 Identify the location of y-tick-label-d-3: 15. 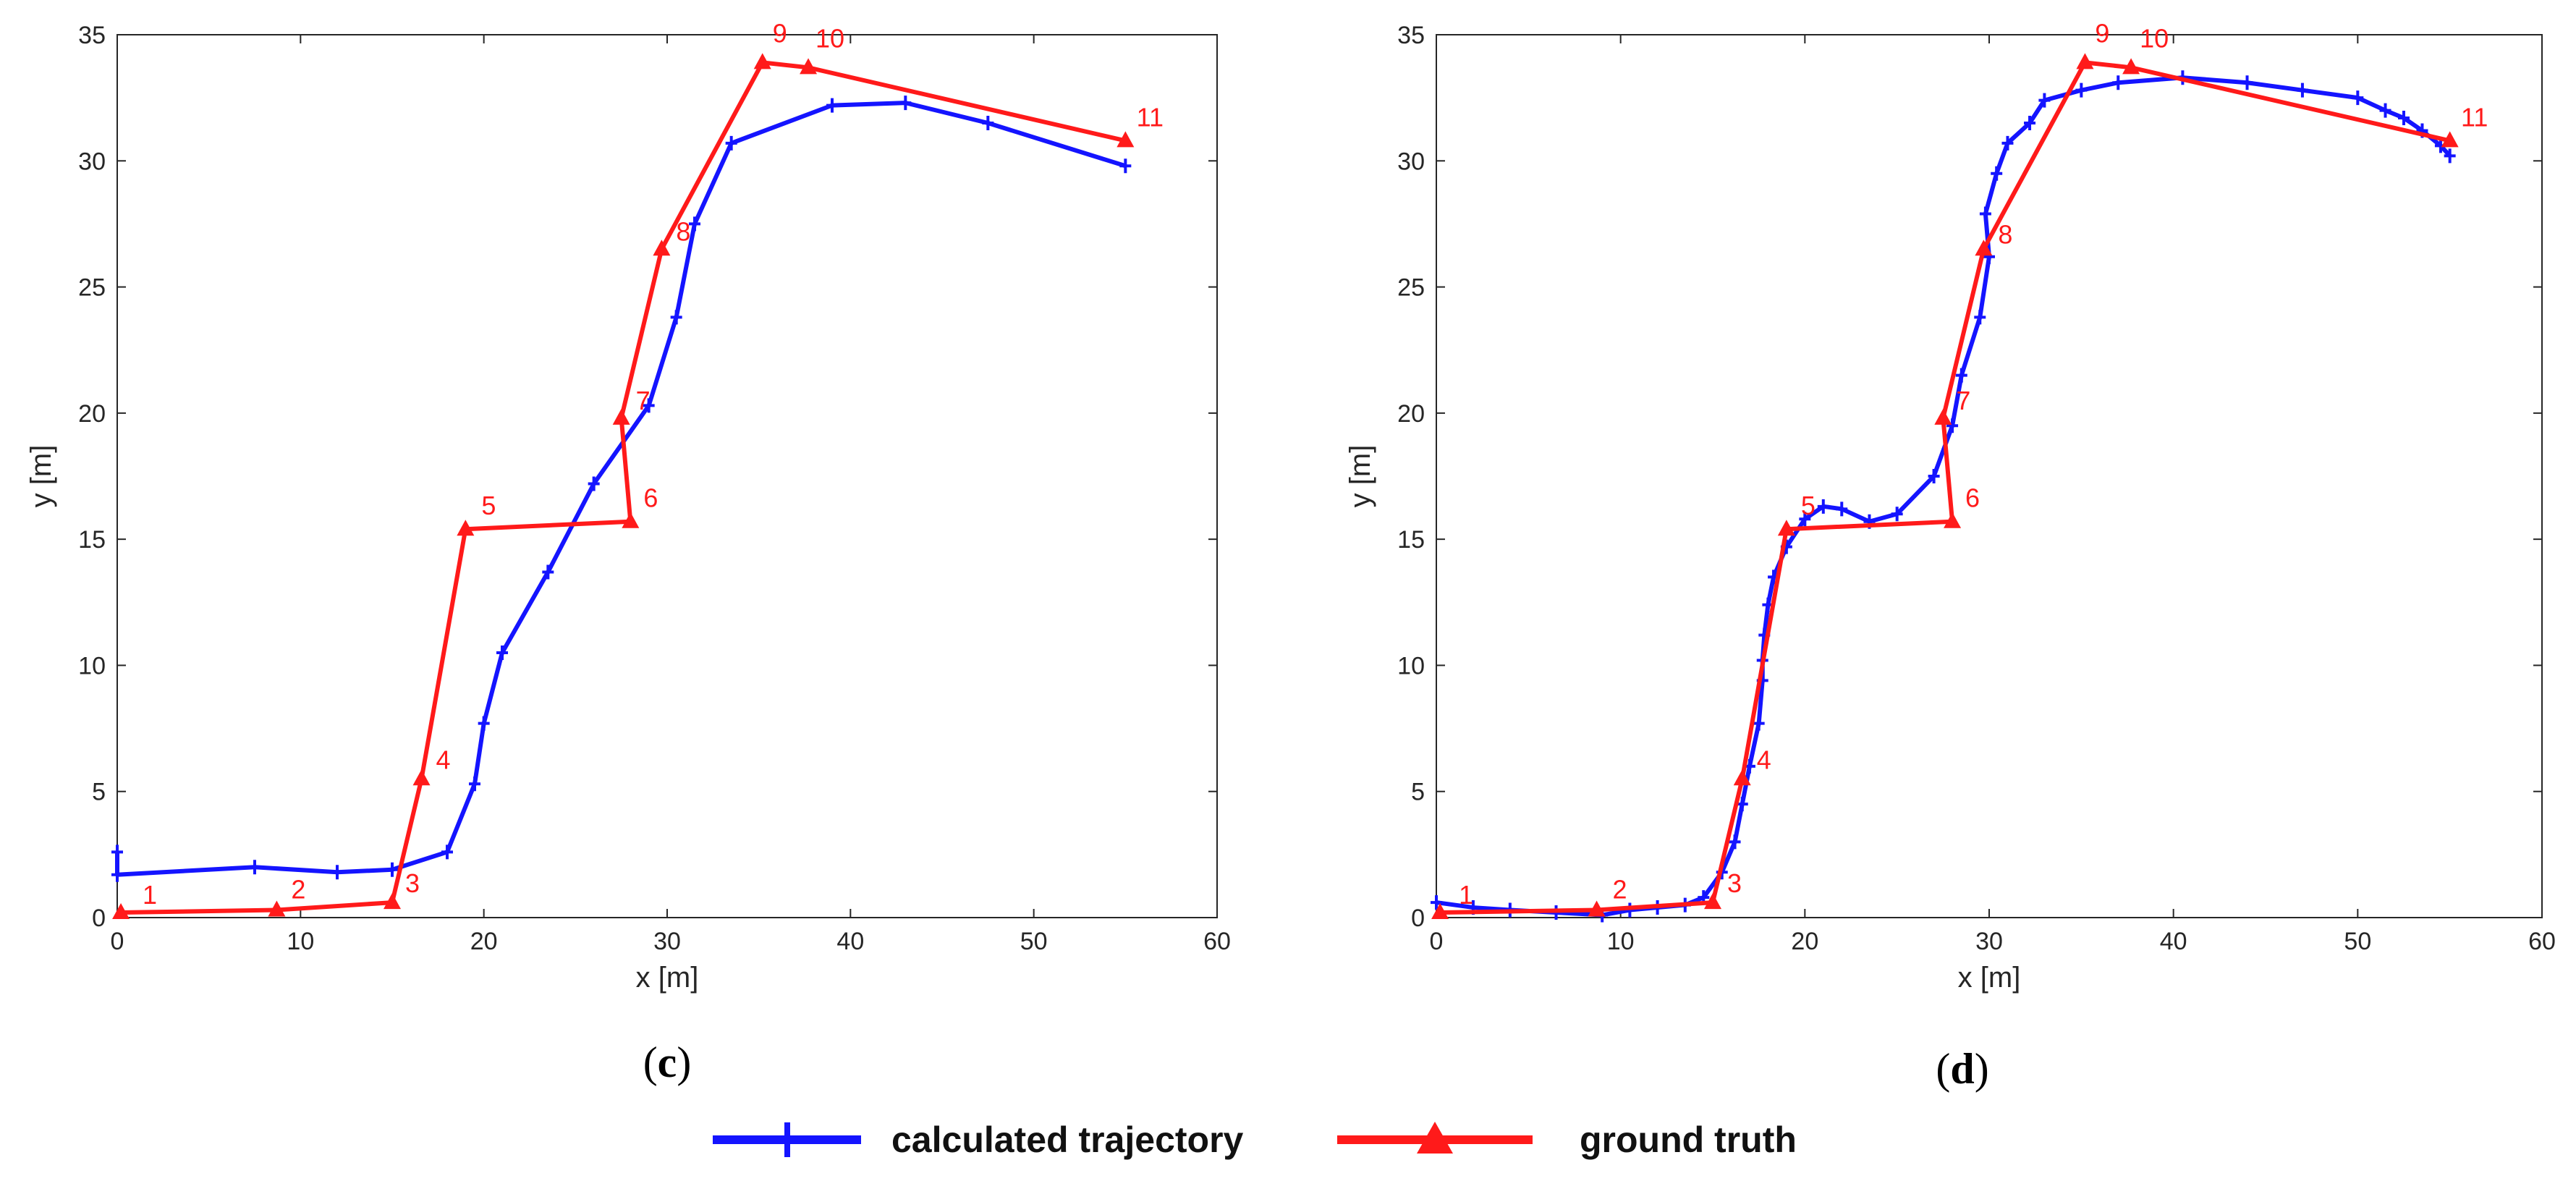
(1411, 540).